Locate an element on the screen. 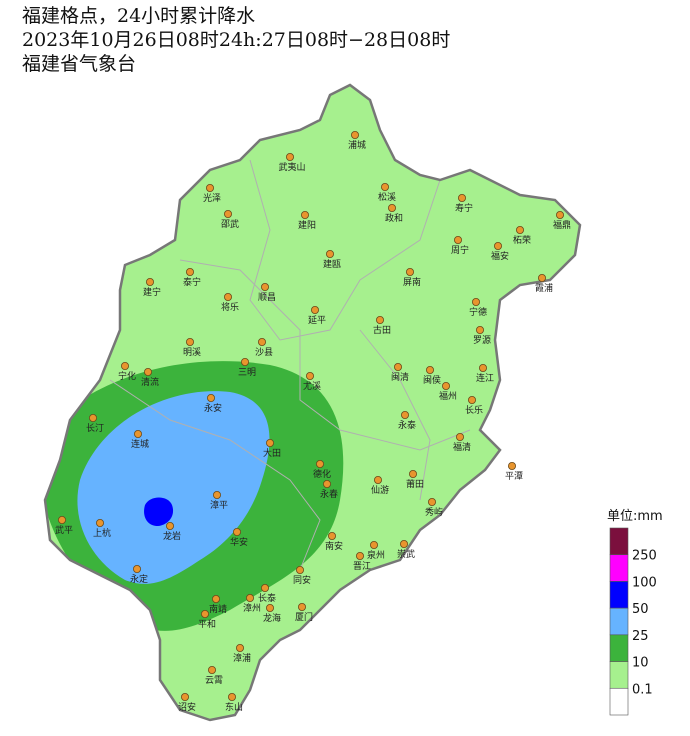 This screenshot has width=690, height=736. city-label: 平潭 is located at coordinates (514, 476).